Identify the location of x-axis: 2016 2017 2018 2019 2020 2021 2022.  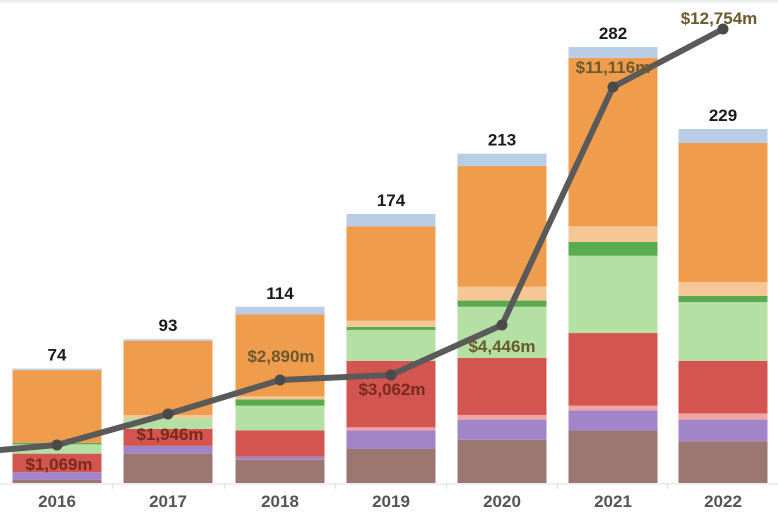
(389, 497).